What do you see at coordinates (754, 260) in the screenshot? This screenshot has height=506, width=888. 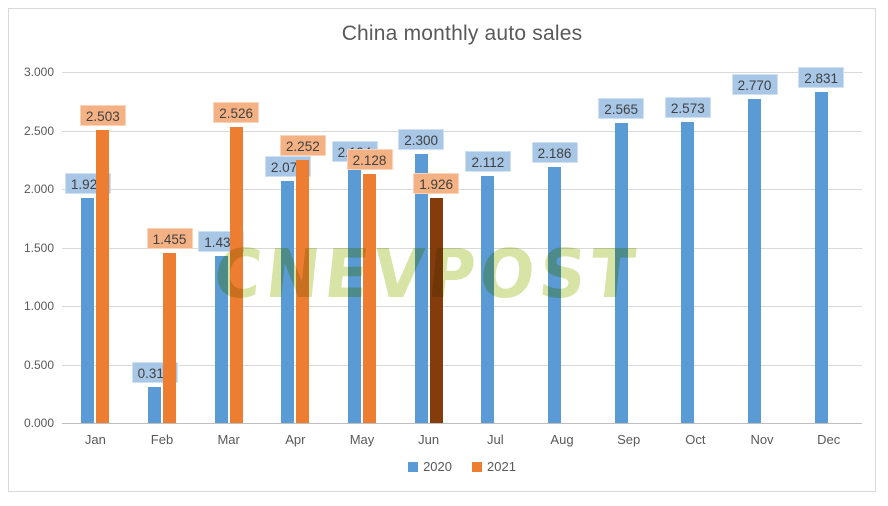 I see `bar-2020-nov` at bounding box center [754, 260].